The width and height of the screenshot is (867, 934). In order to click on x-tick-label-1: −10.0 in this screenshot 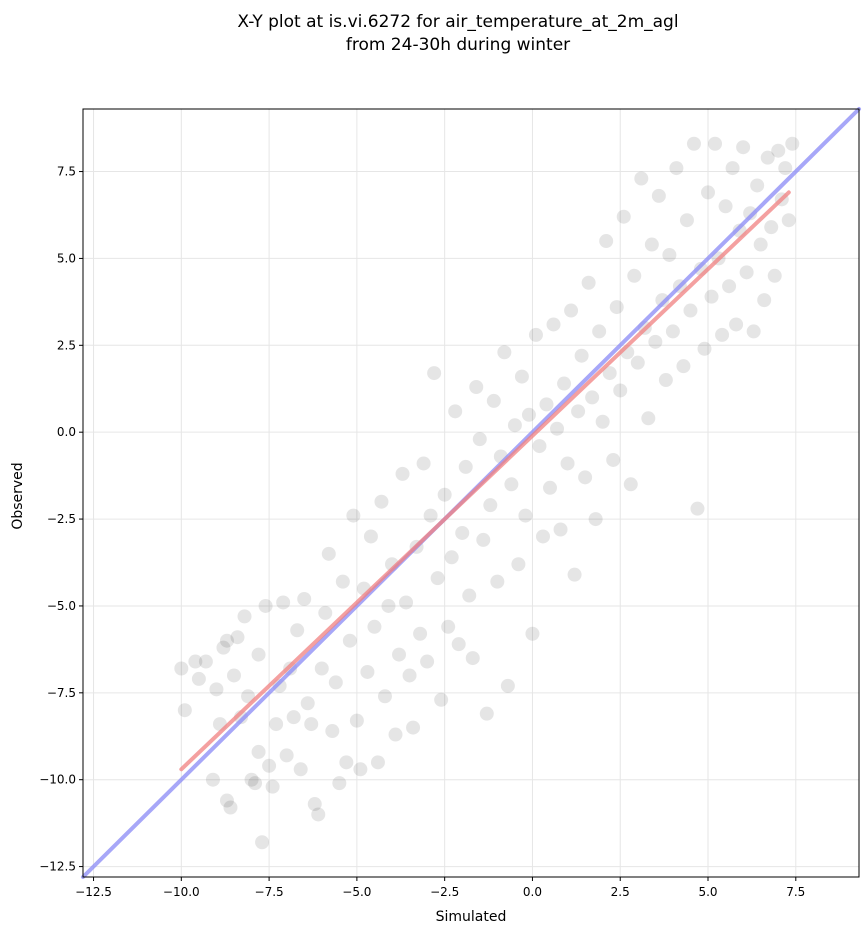, I will do `click(181, 892)`.